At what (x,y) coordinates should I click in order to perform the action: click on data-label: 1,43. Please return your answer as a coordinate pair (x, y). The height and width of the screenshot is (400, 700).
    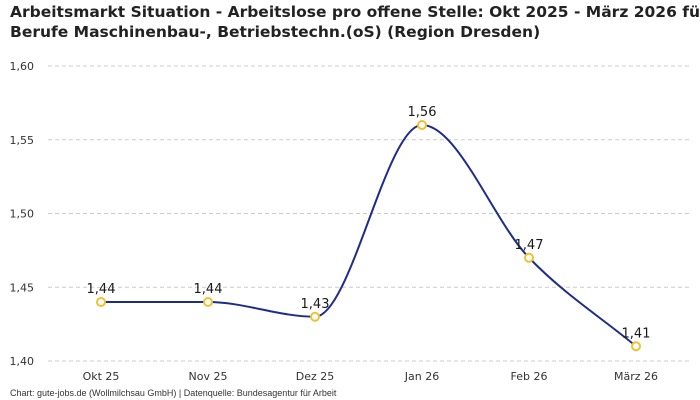
    Looking at the image, I should click on (315, 304).